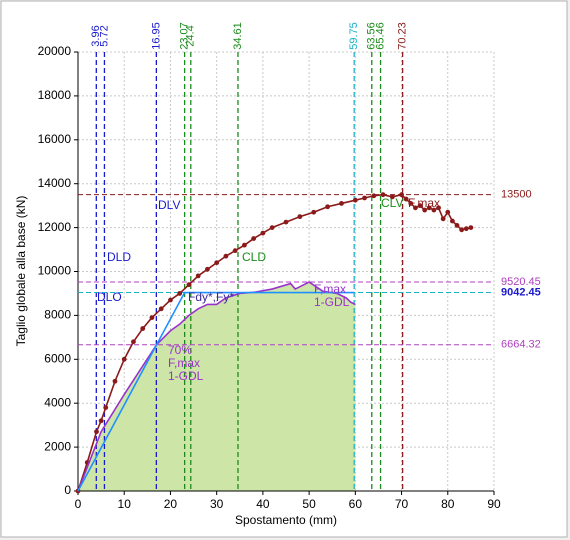 The height and width of the screenshot is (540, 570). What do you see at coordinates (254, 257) in the screenshot?
I see `annotation: CLD` at bounding box center [254, 257].